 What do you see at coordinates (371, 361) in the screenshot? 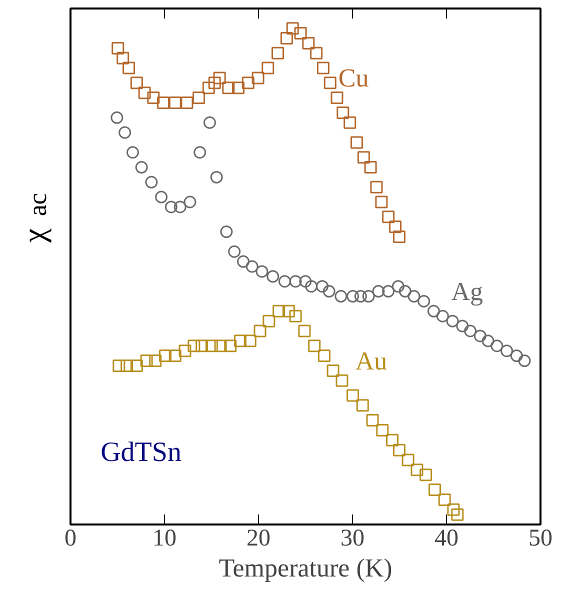
I see `series-label: Au` at bounding box center [371, 361].